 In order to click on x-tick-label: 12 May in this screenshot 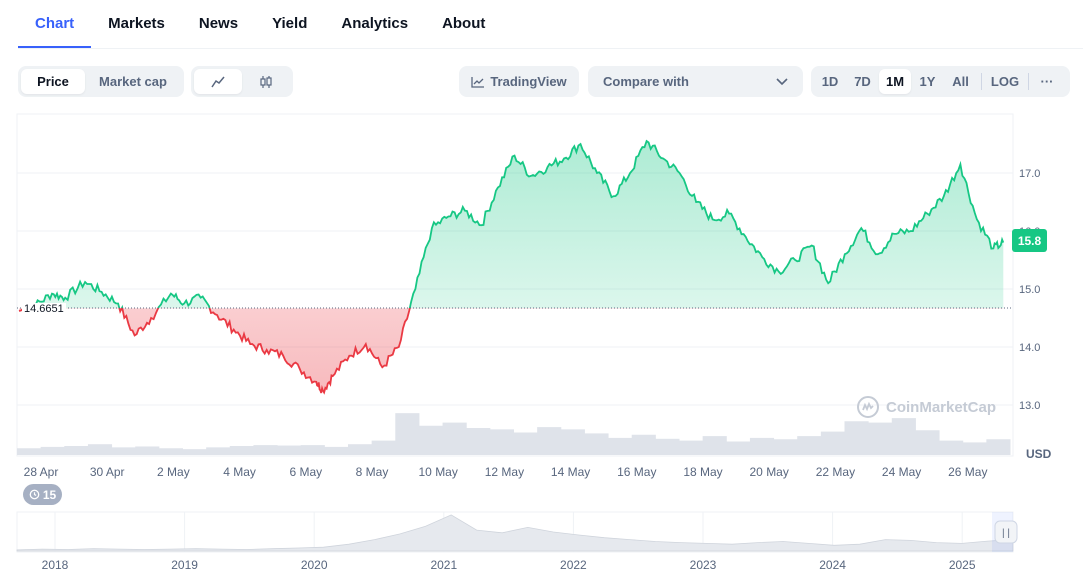, I will do `click(504, 472)`.